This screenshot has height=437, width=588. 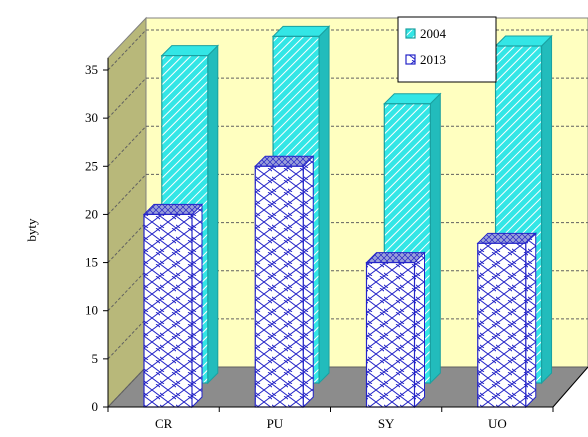 I want to click on y-tick-label: 30, so click(x=91, y=117).